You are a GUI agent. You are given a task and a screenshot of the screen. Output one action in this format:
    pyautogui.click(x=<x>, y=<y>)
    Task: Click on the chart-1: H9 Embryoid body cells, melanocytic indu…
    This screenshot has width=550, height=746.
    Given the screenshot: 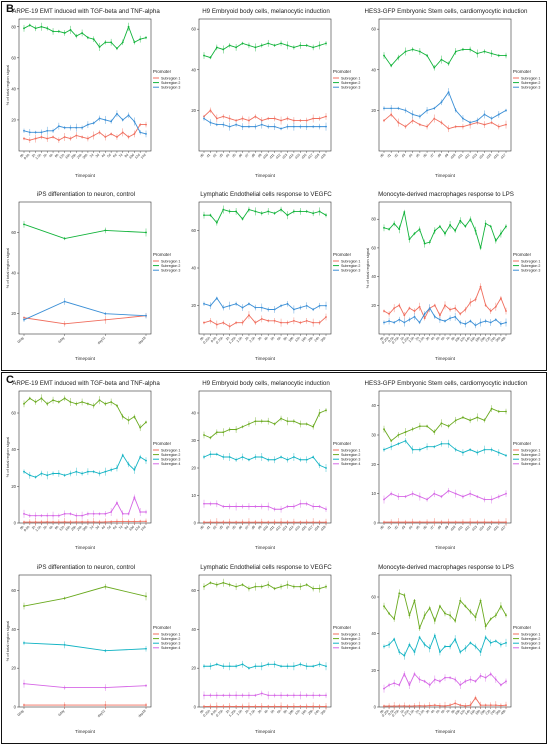 What is the action you would take?
    pyautogui.click(x=275, y=93)
    